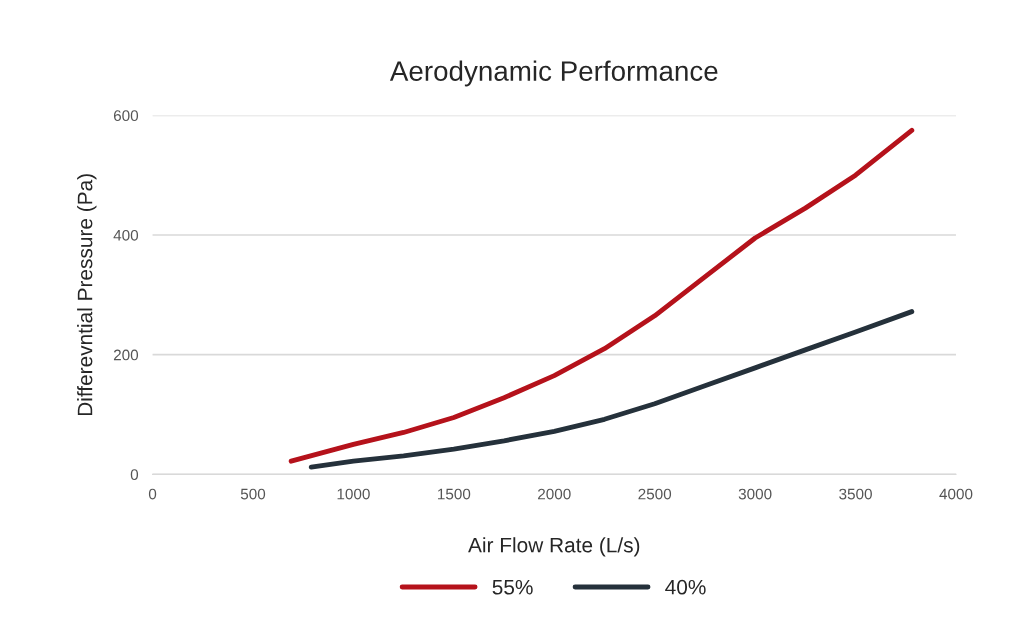 The image size is (1017, 641). Describe the element at coordinates (554, 547) in the screenshot. I see `x-axis-title: Air Flow Rate (L/s)` at that location.